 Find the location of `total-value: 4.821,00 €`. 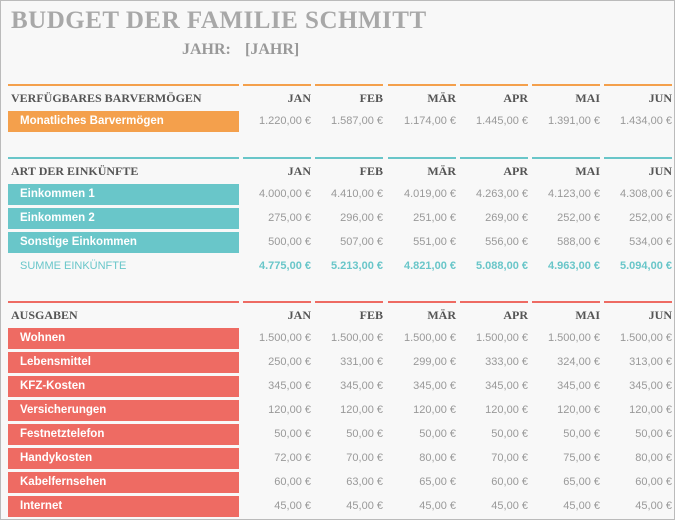

total-value: 4.821,00 € is located at coordinates (430, 266).